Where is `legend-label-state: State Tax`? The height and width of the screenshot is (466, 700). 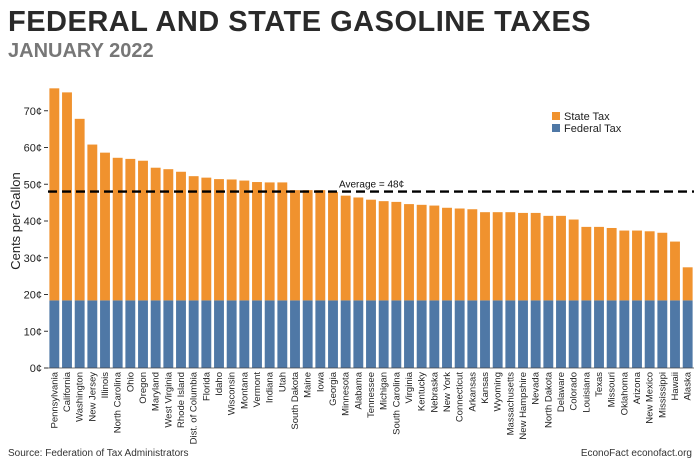
legend-label-state: State Tax is located at coordinates (587, 117).